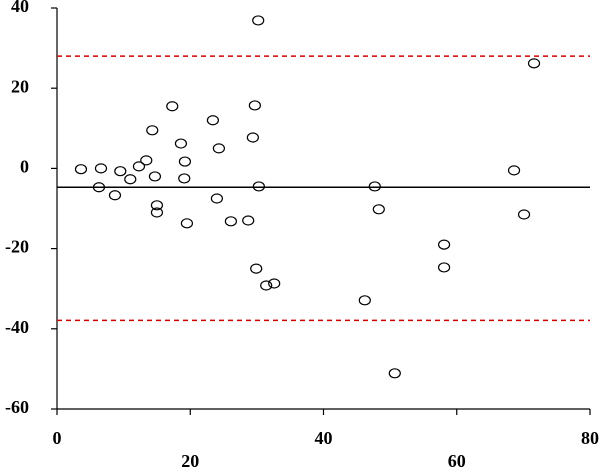  What do you see at coordinates (324, 438) in the screenshot?
I see `x-tick-label: 40` at bounding box center [324, 438].